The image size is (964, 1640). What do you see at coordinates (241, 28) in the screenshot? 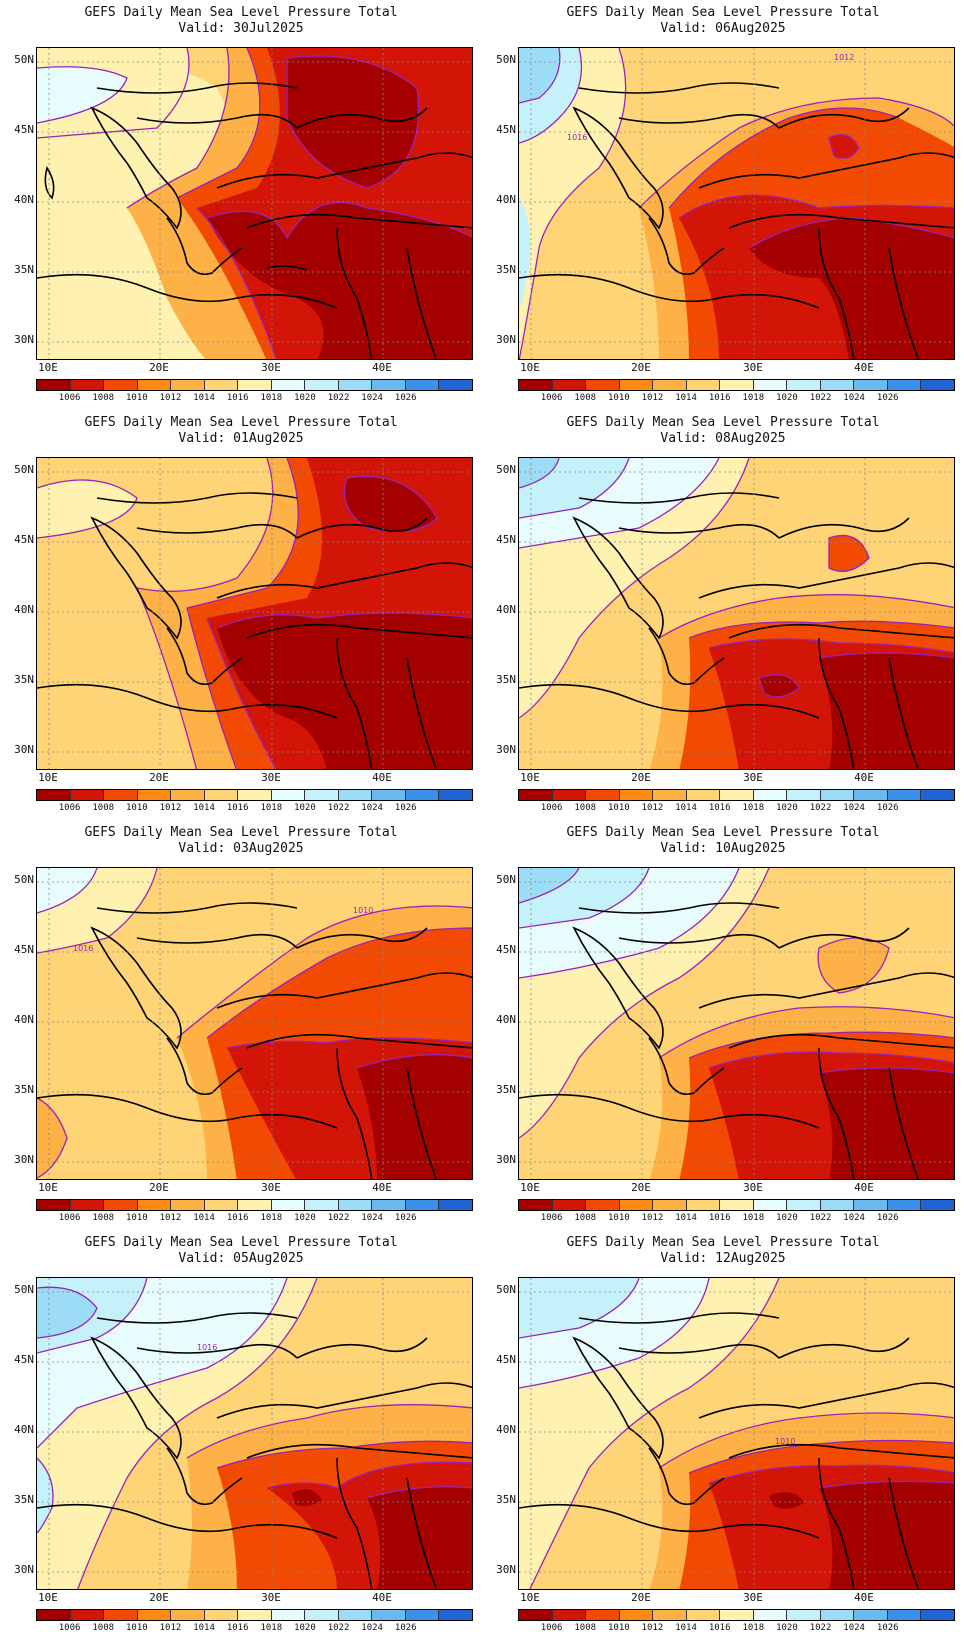
I see `panel-valid-date: Valid: 30Jul2025` at bounding box center [241, 28].